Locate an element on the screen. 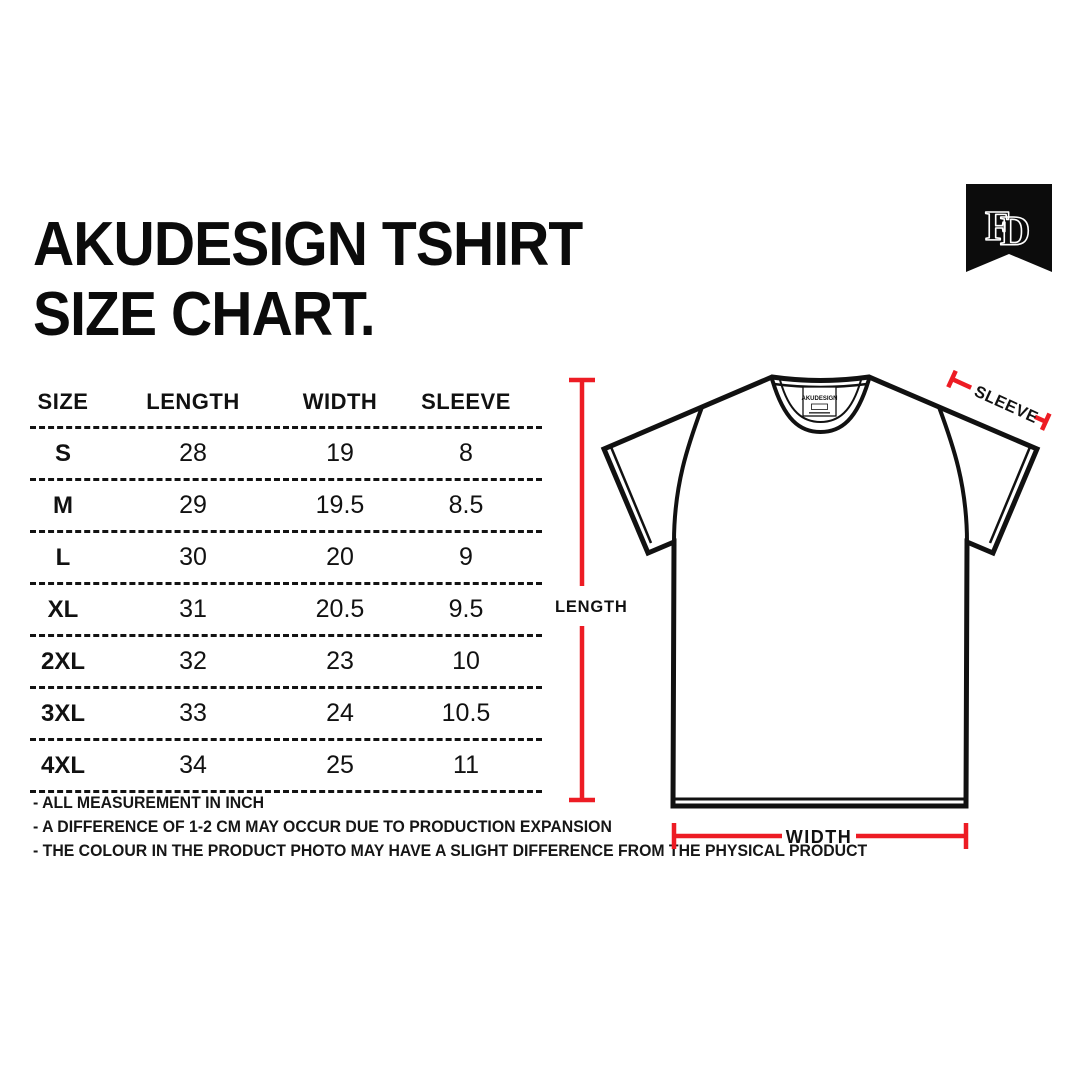 Image resolution: width=1080 pixels, height=1080 pixels. collar-outer-arc is located at coordinates (820, 406).